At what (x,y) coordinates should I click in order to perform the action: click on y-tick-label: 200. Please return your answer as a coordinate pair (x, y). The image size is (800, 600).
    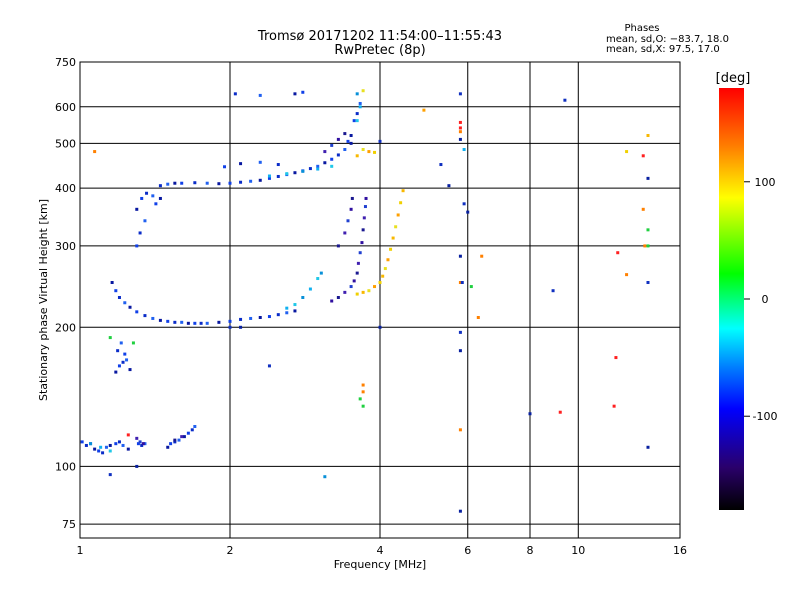
    Looking at the image, I should click on (65, 327).